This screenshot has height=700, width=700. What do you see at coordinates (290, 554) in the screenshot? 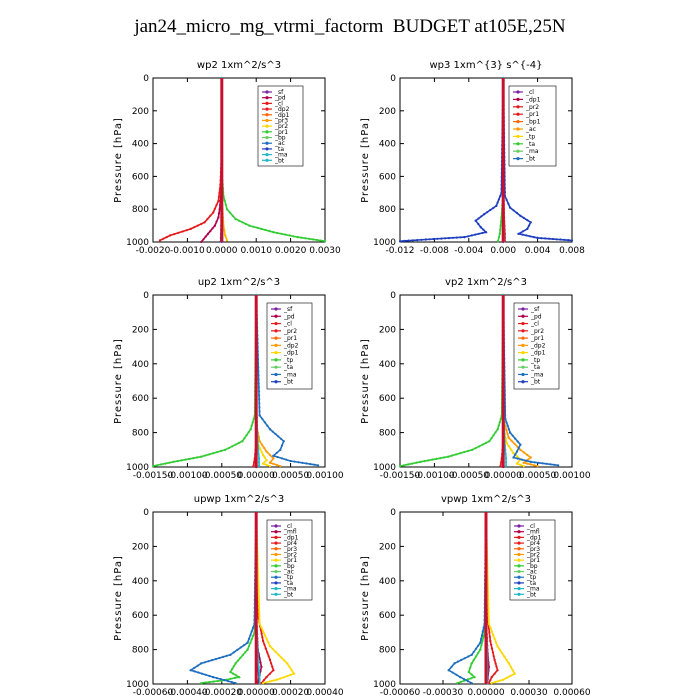
I see `legend-label: _pr2` at bounding box center [290, 554].